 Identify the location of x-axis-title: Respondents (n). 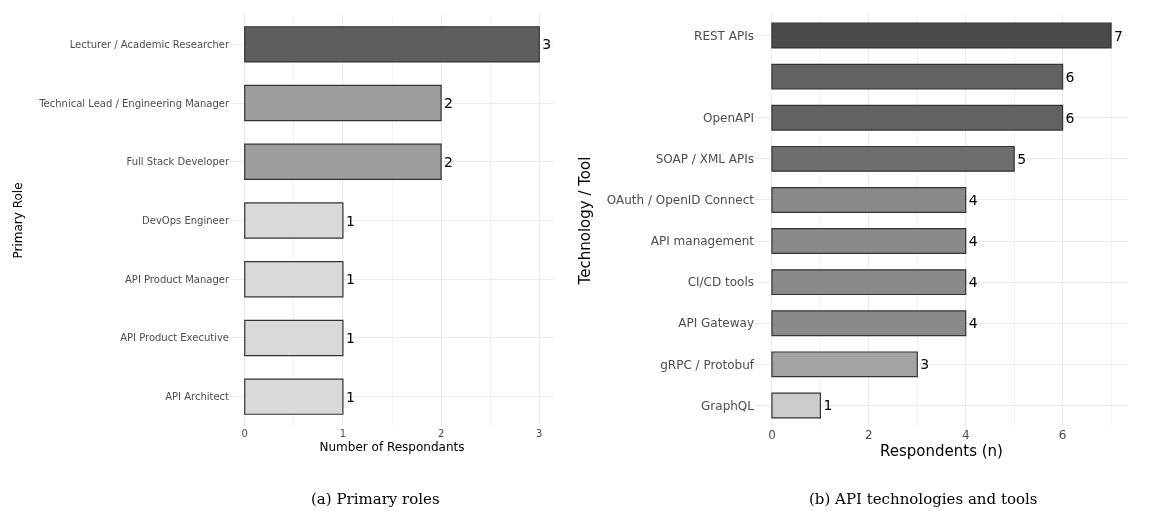
(941, 451).